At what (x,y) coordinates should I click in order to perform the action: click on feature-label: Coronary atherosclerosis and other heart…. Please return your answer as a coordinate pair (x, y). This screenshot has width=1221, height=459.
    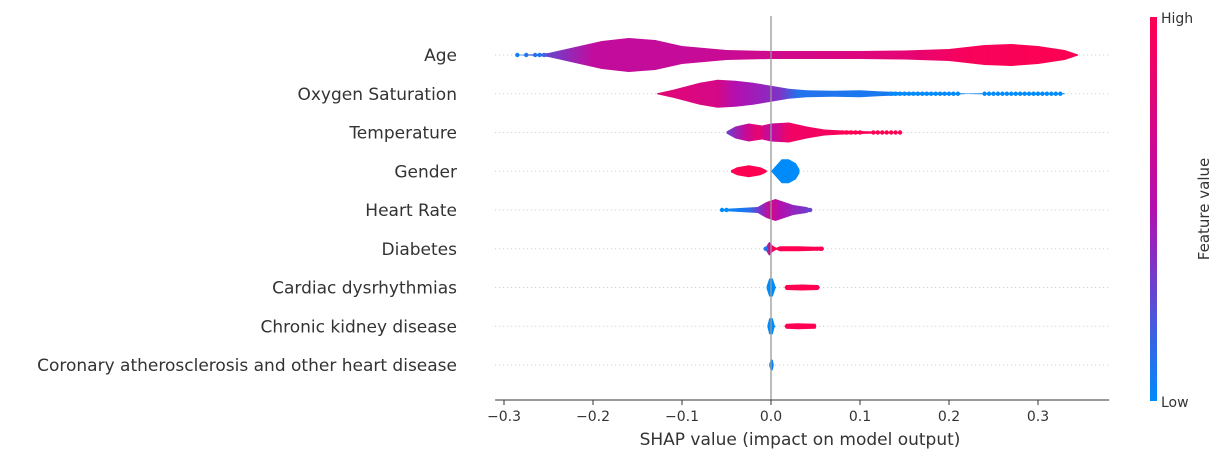
    Looking at the image, I should click on (247, 366).